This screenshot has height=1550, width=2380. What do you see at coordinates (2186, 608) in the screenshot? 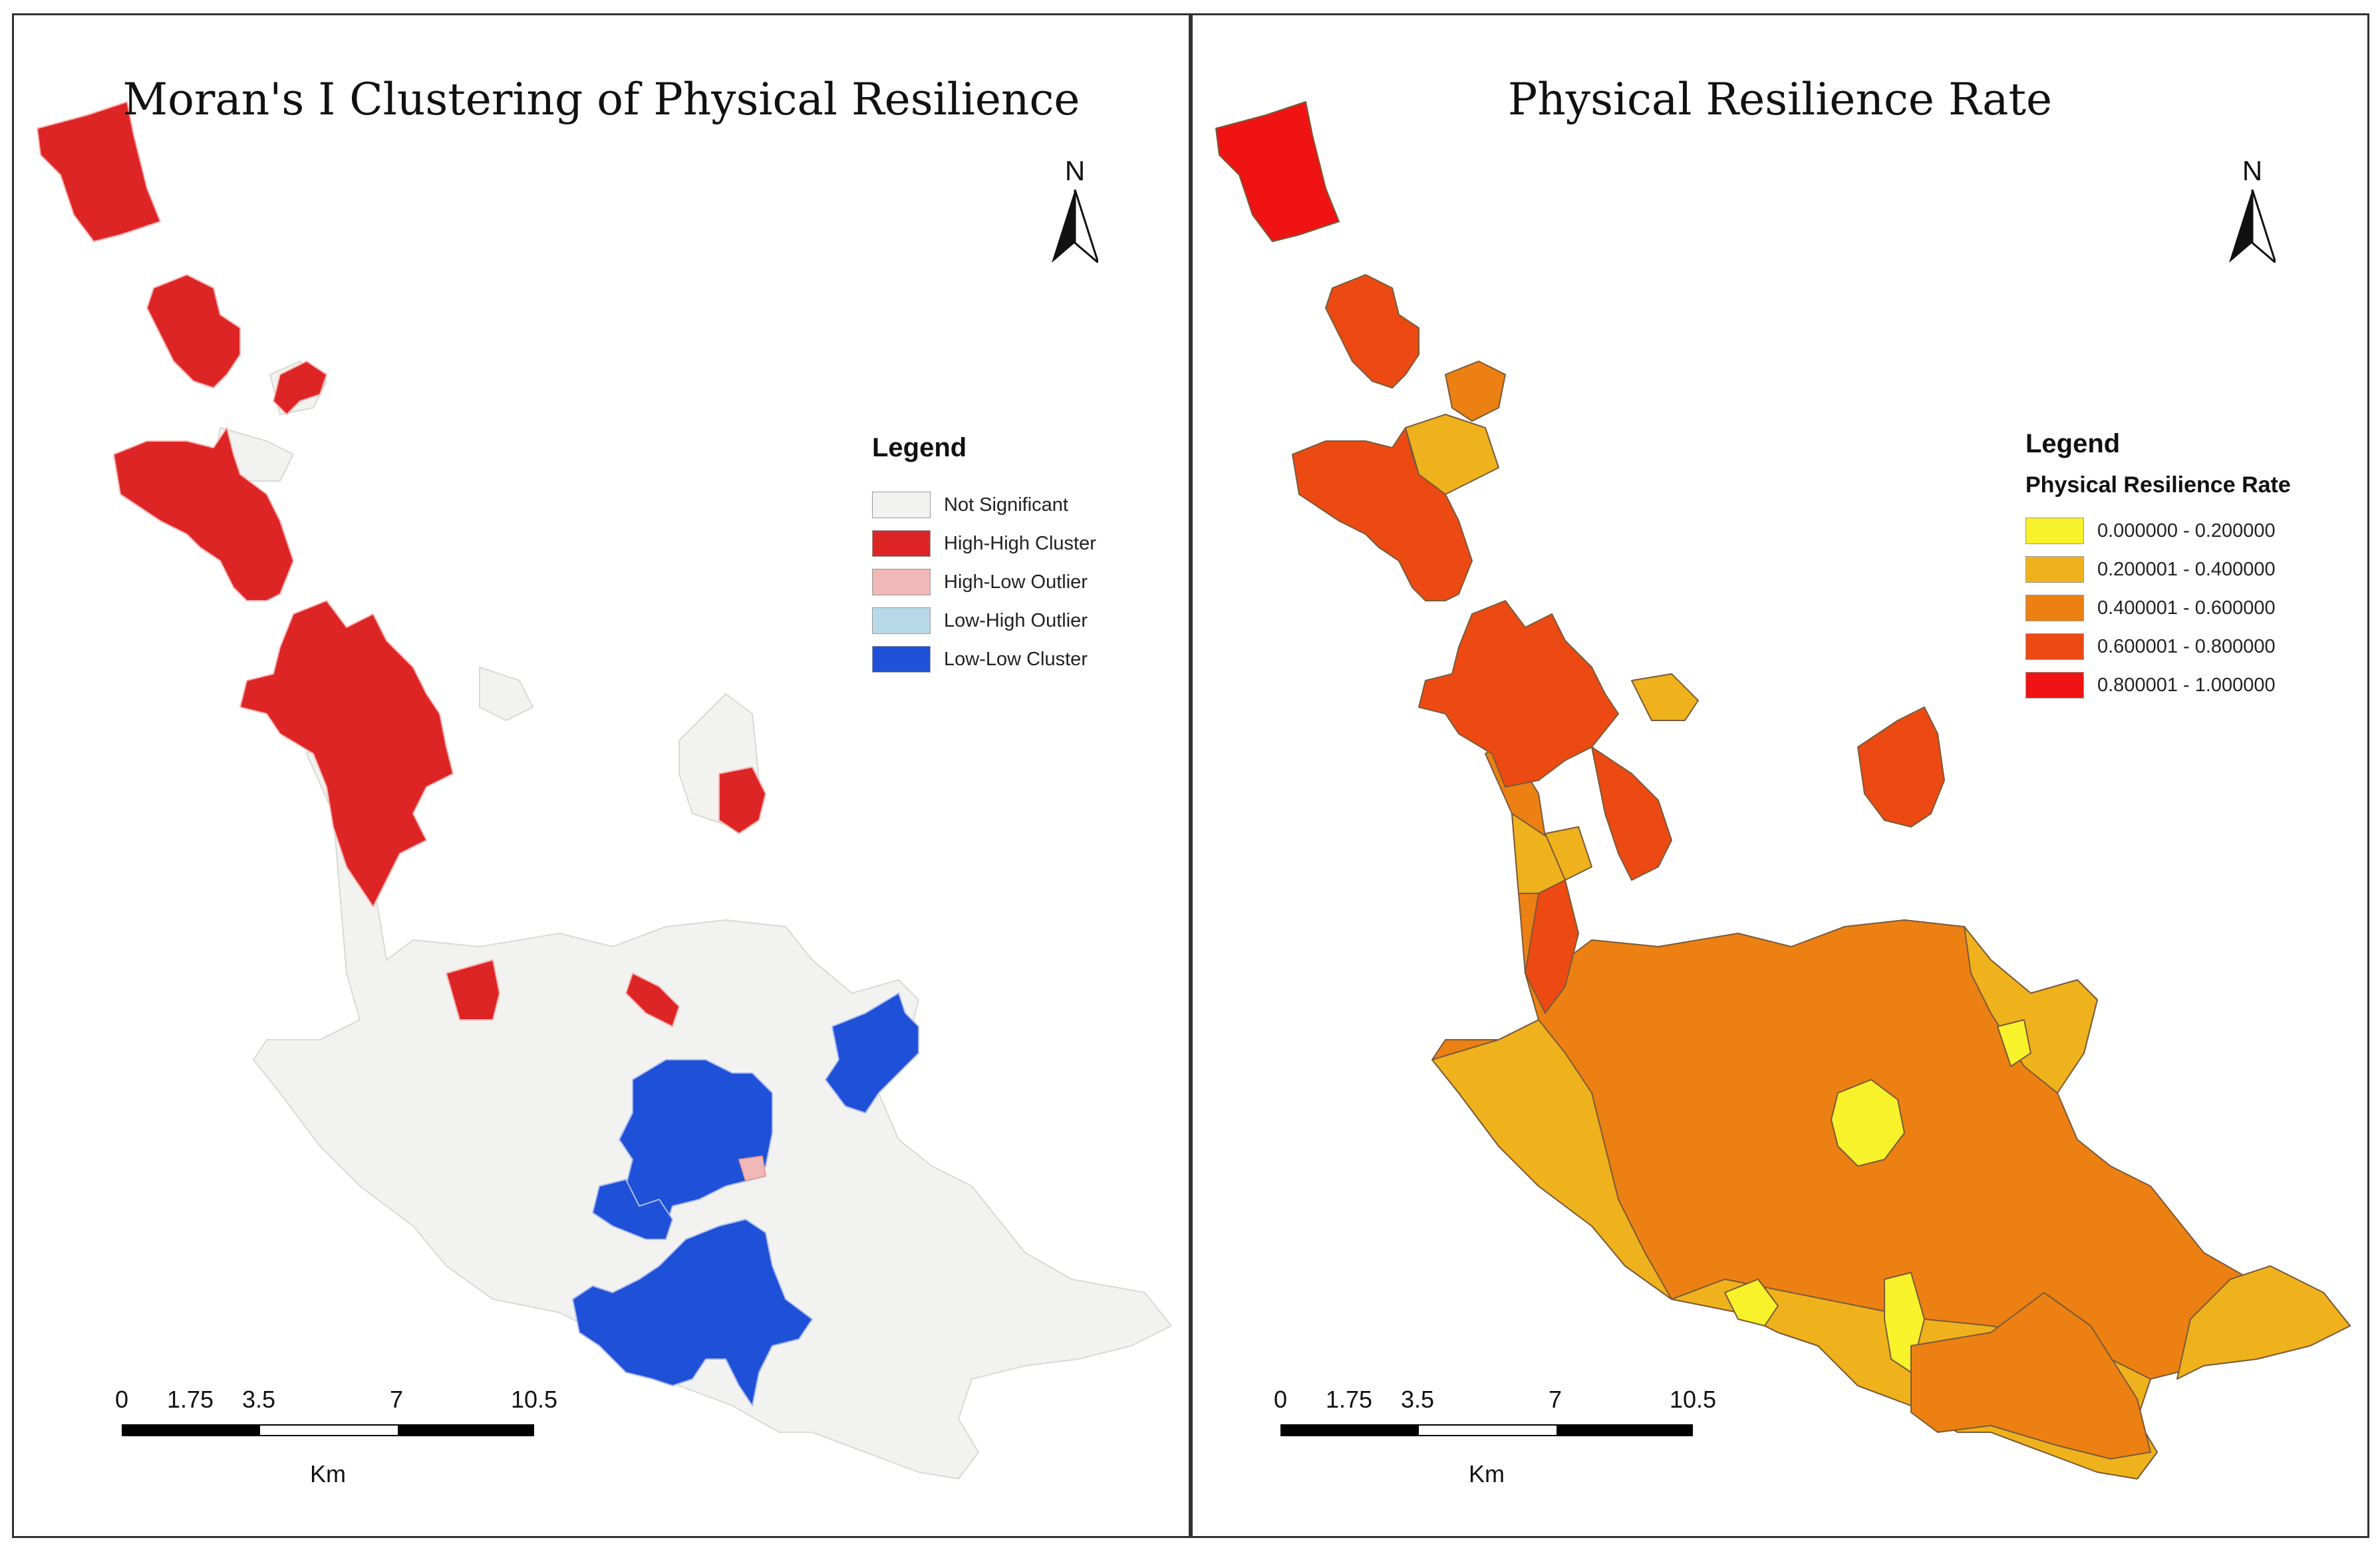
I see `legend-label: 0.400001 - 0.600000` at bounding box center [2186, 608].